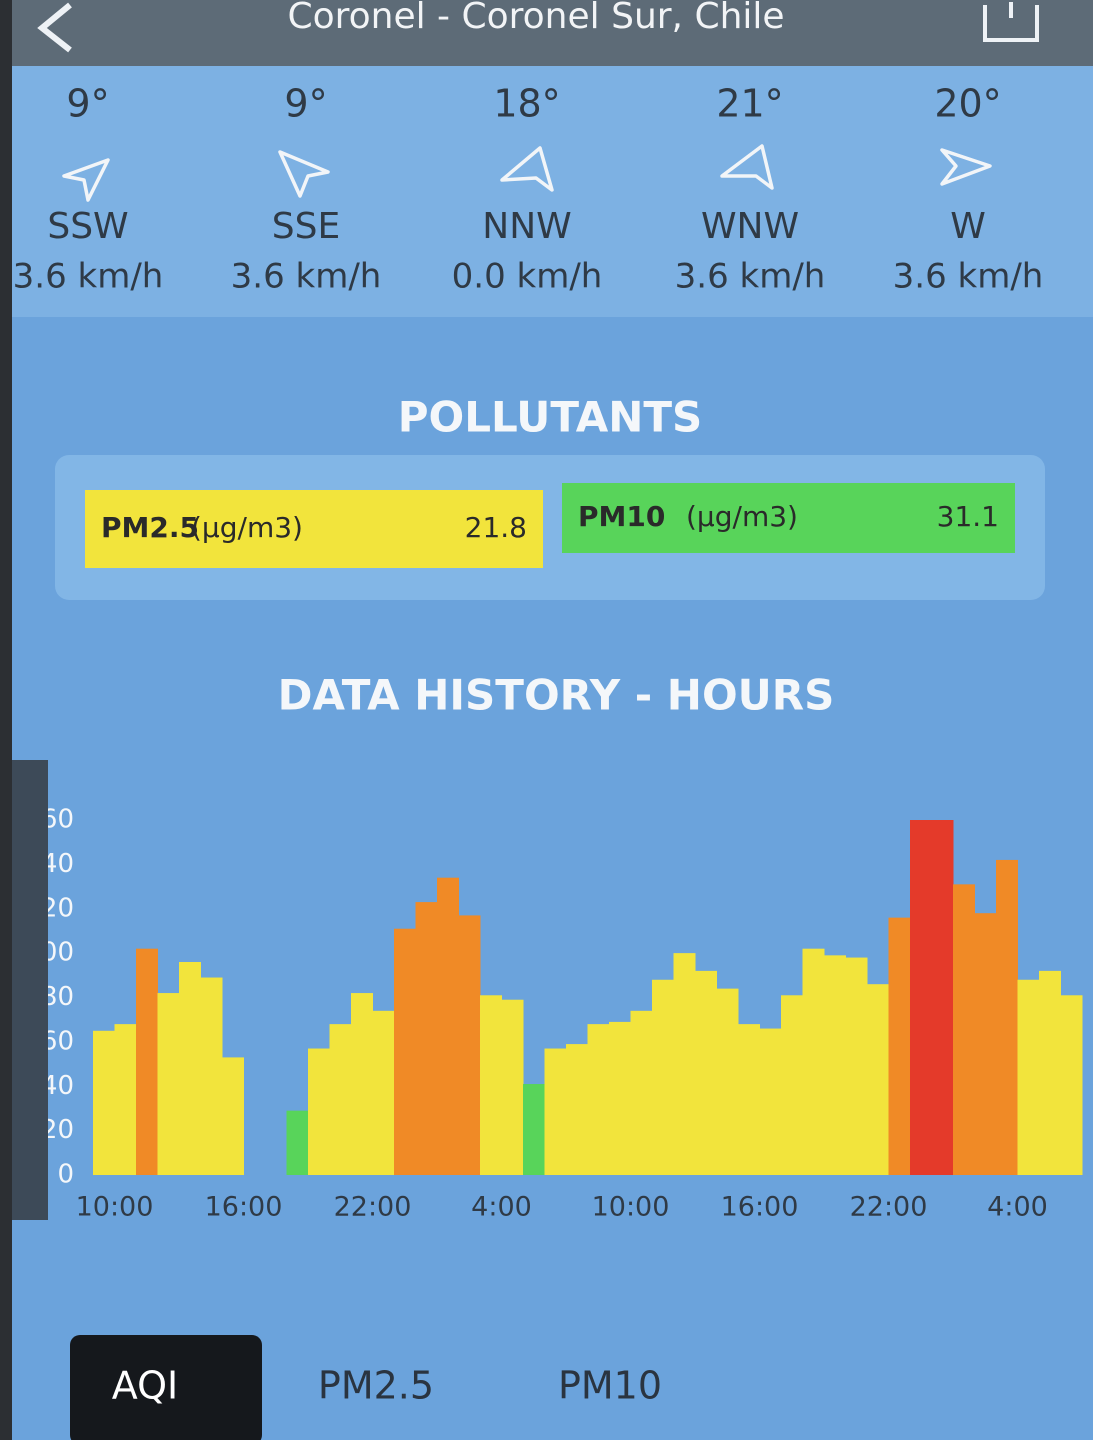  I want to click on wind-direction: W, so click(968, 226).